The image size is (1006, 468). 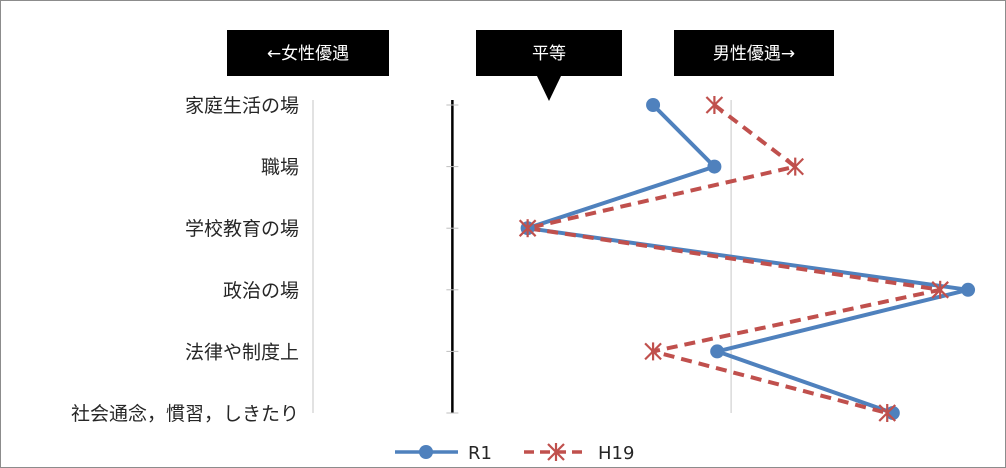 I want to click on callout-women-favored: ←女性優遇, so click(x=308, y=53).